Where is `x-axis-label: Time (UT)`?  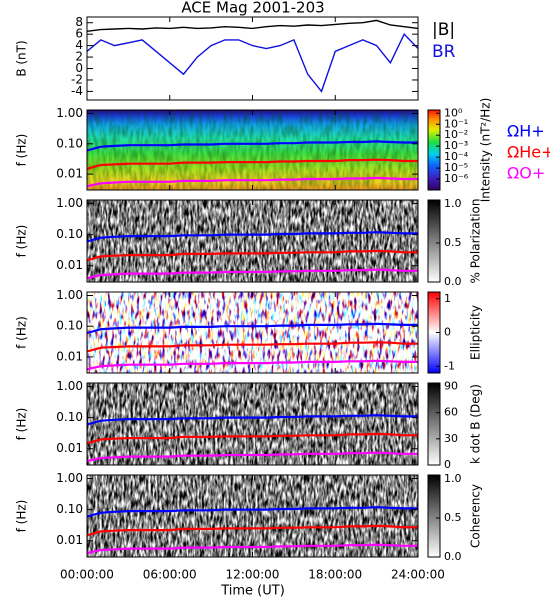 x-axis-label: Time (UT) is located at coordinates (252, 591).